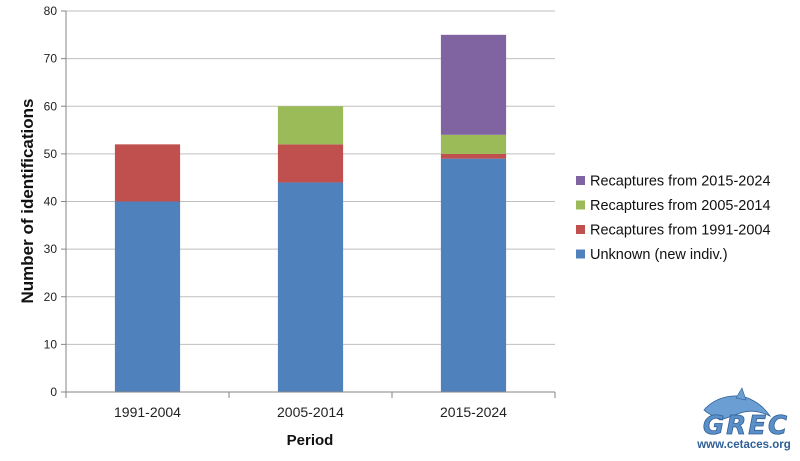  What do you see at coordinates (51, 59) in the screenshot?
I see `y-tick-label: 70` at bounding box center [51, 59].